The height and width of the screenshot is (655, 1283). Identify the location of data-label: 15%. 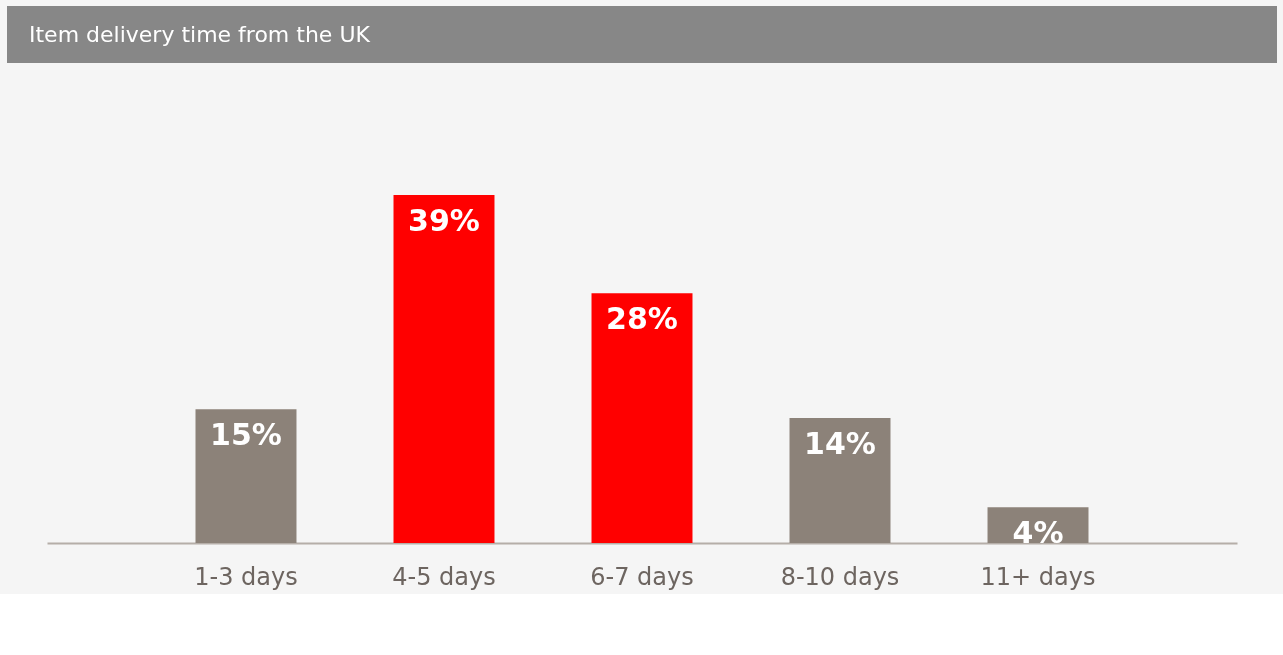
(246, 435).